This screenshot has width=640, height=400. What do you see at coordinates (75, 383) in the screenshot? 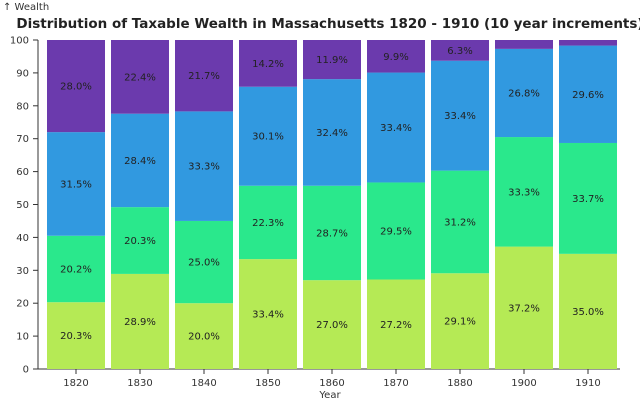
I see `x-tick-label: 1820` at bounding box center [75, 383].